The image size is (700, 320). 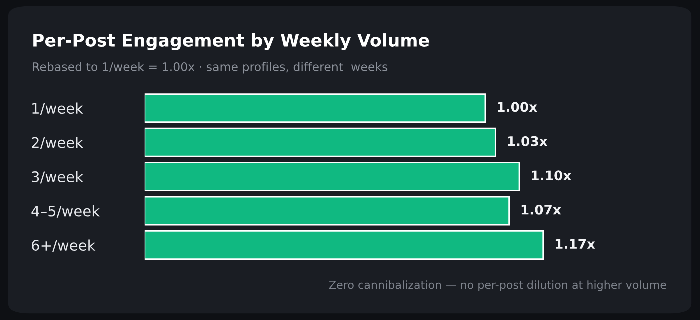 I want to click on data-label: 1.10x, so click(x=552, y=175).